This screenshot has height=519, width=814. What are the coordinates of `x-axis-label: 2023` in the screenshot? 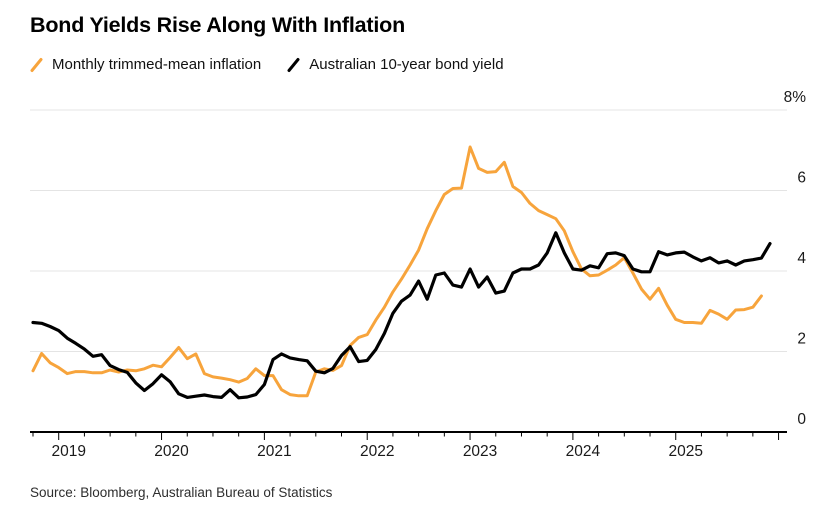 It's located at (480, 451).